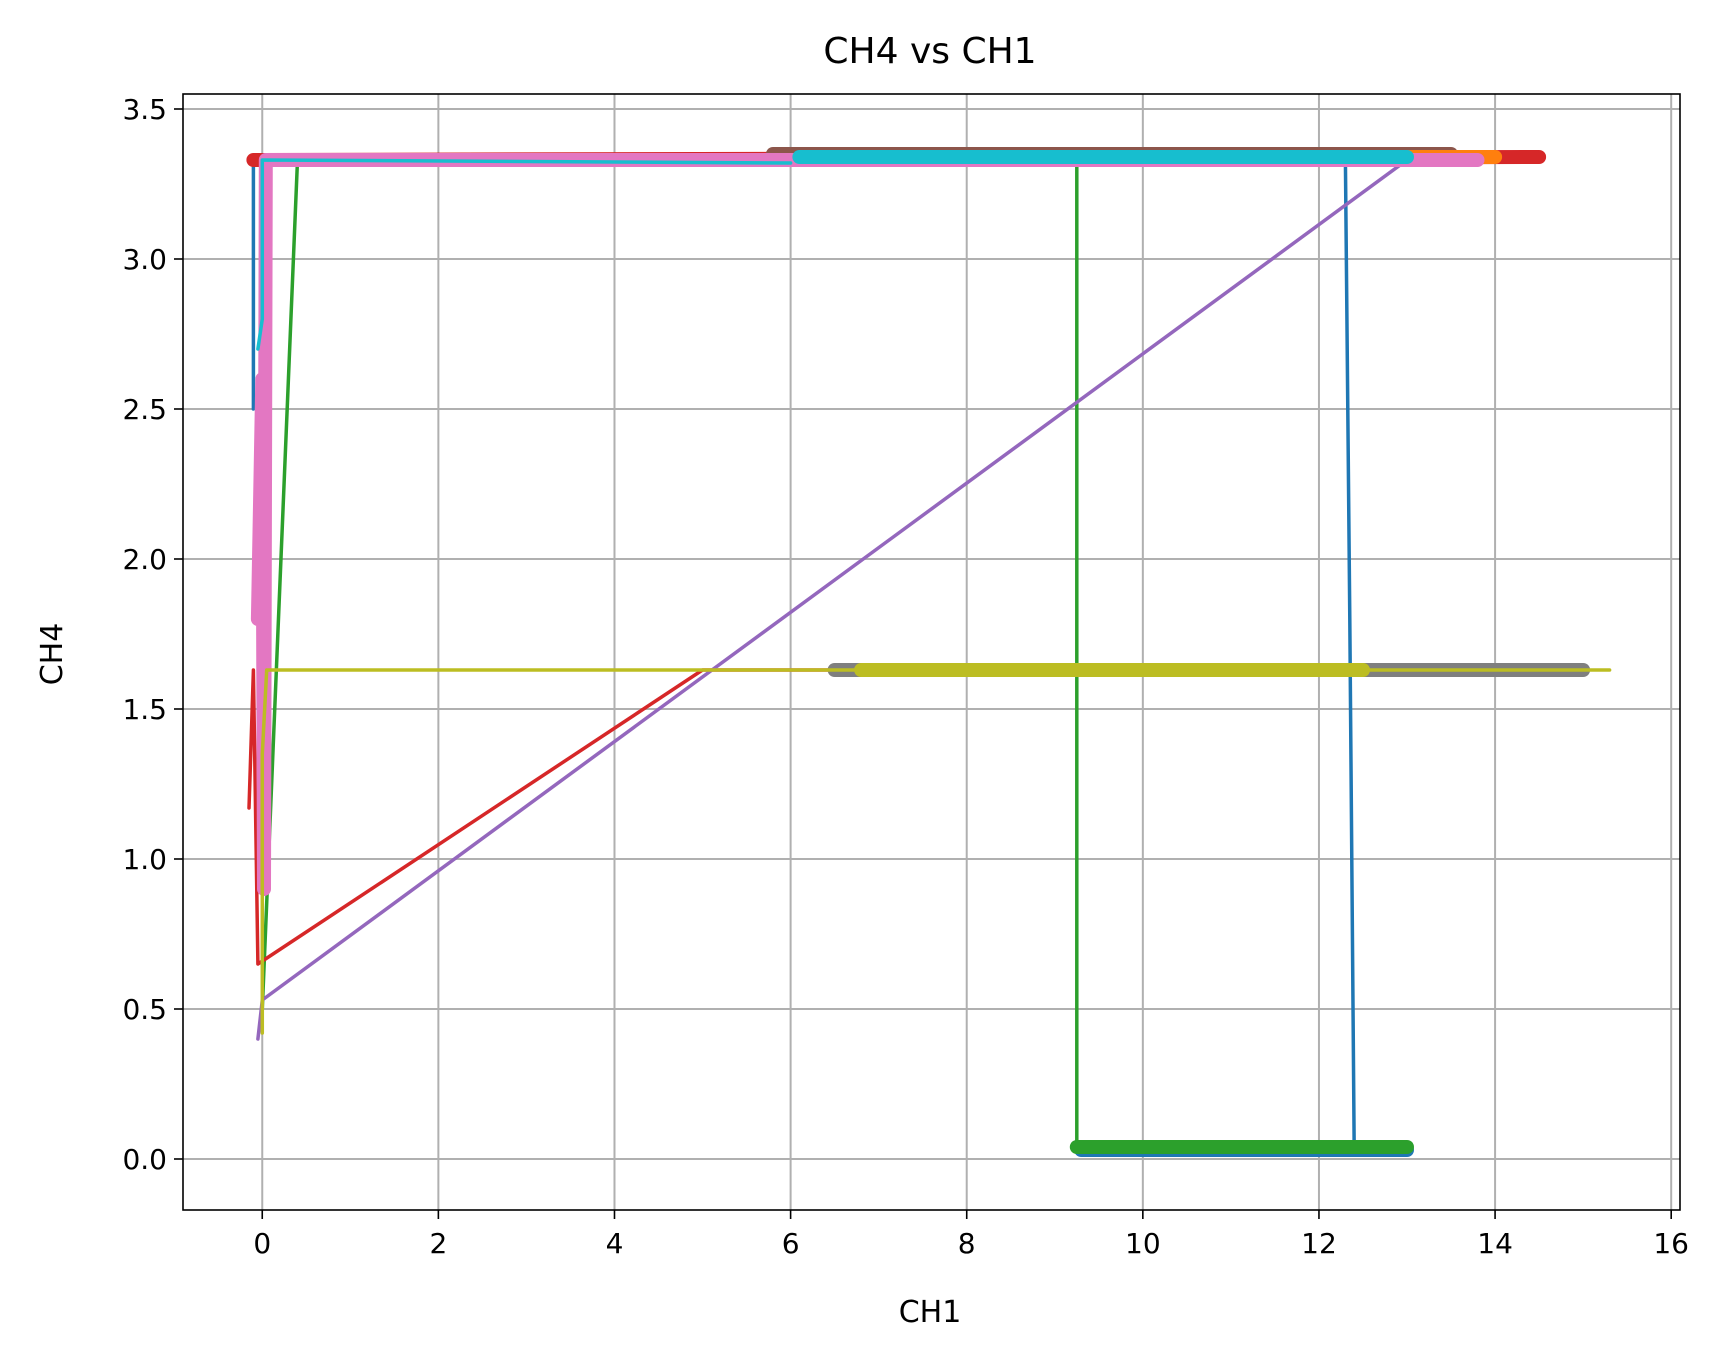  I want to click on y-tick-label: 0.0, so click(144, 1159).